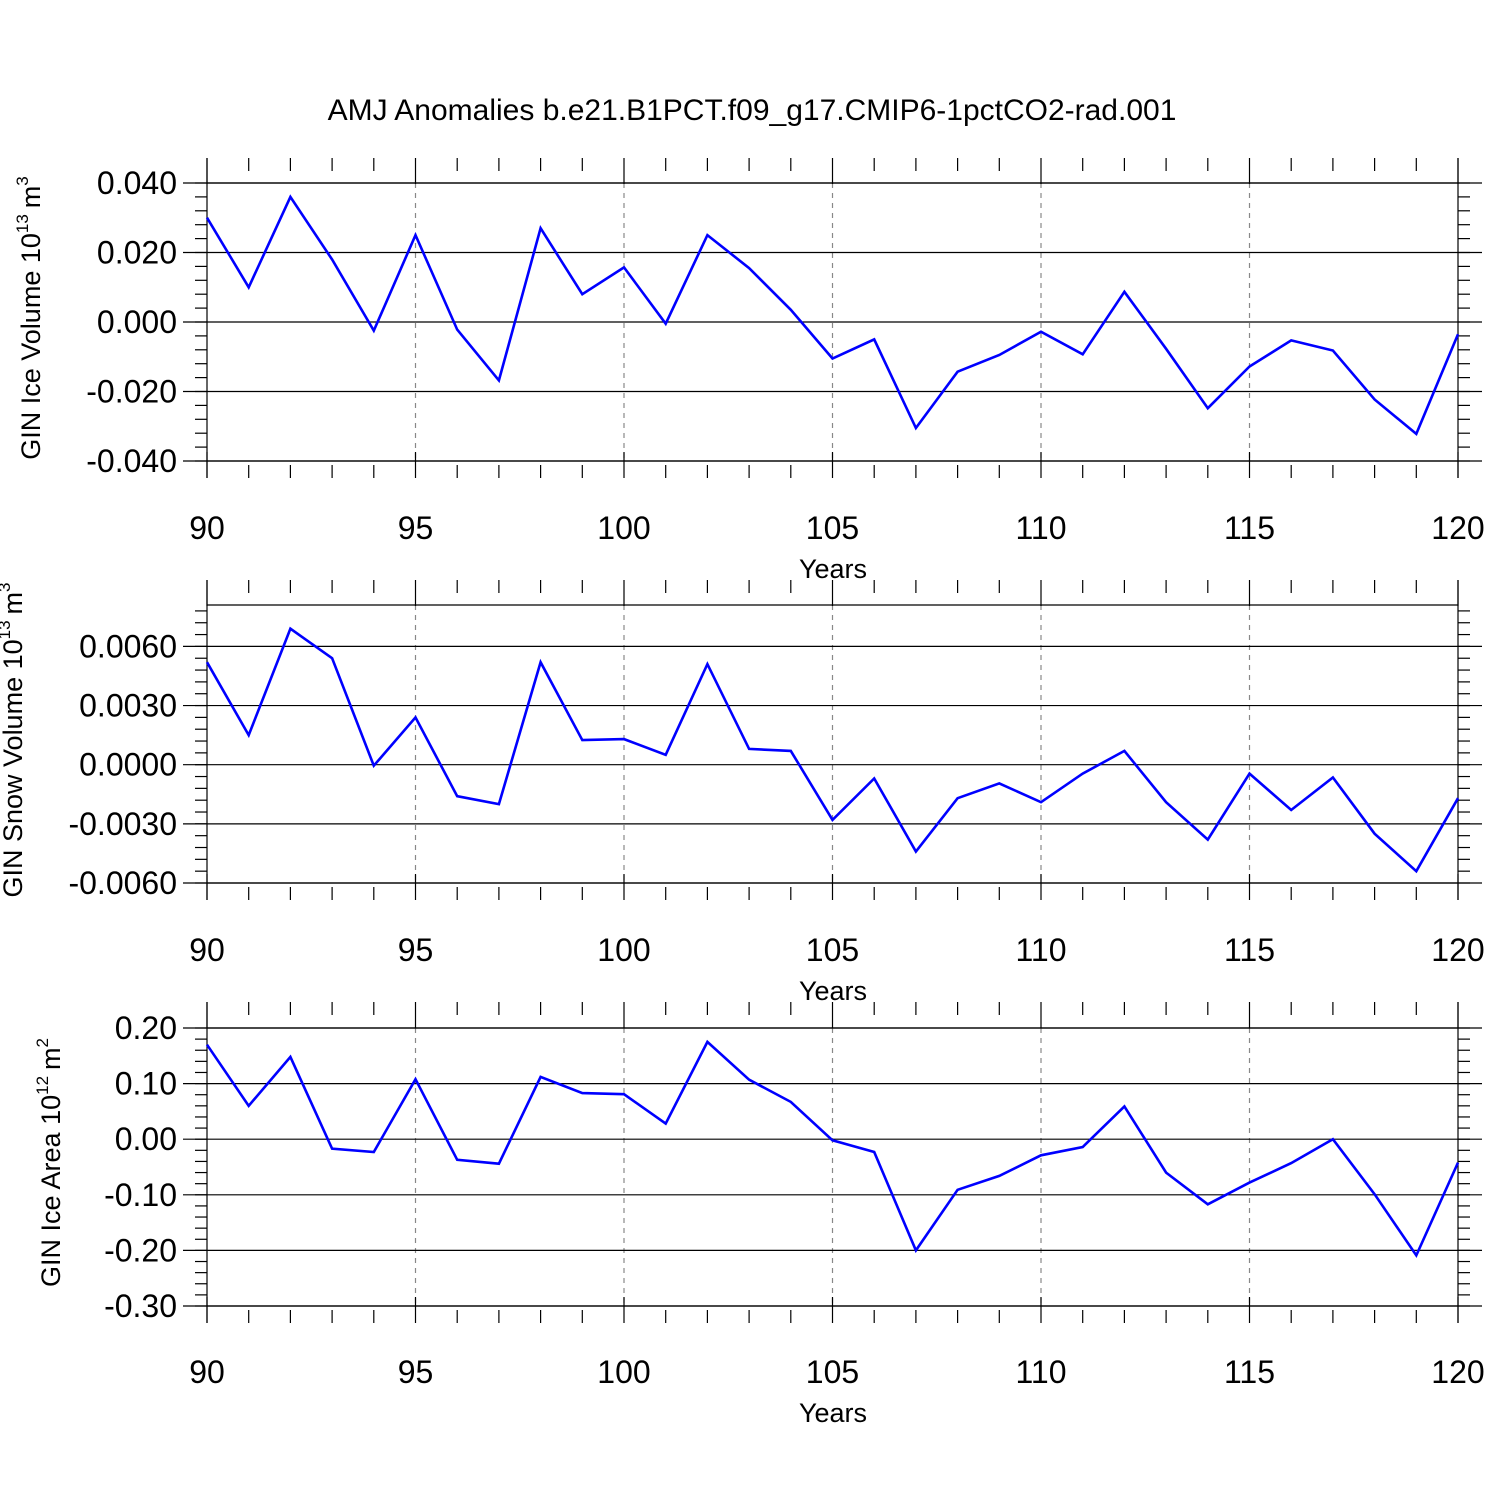 Image resolution: width=1500 pixels, height=1500 pixels. I want to click on y-axis-label: GIN Ice Volume 1013 m3, so click(29, 318).